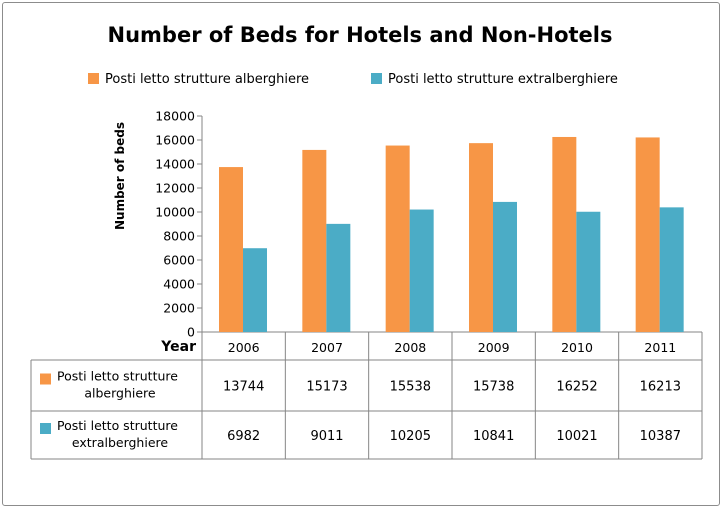 Image resolution: width=725 pixels, height=511 pixels. I want to click on legend-label-1: Posti letto strutture alberghiere, so click(207, 79).